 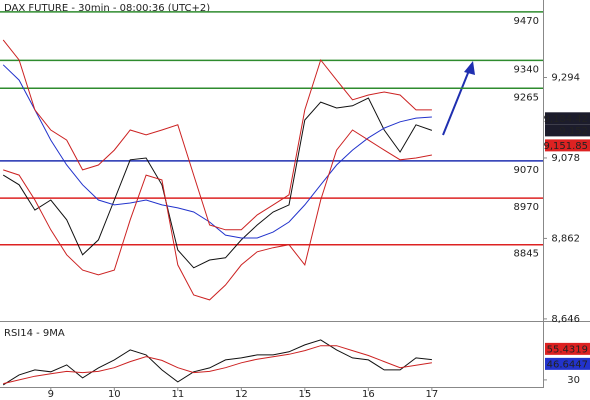 I want to click on chart-title: DAX FUTURE - 30min - 08:00:36 (UTC+2), so click(x=107, y=8).